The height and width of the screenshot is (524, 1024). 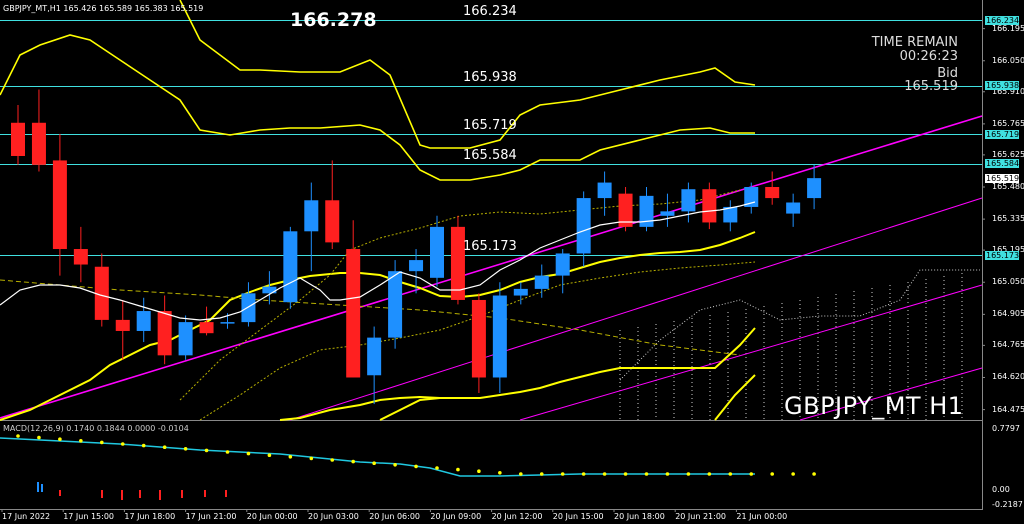 What do you see at coordinates (26, 516) in the screenshot?
I see `time-axis-label: 17 Jun 2022` at bounding box center [26, 516].